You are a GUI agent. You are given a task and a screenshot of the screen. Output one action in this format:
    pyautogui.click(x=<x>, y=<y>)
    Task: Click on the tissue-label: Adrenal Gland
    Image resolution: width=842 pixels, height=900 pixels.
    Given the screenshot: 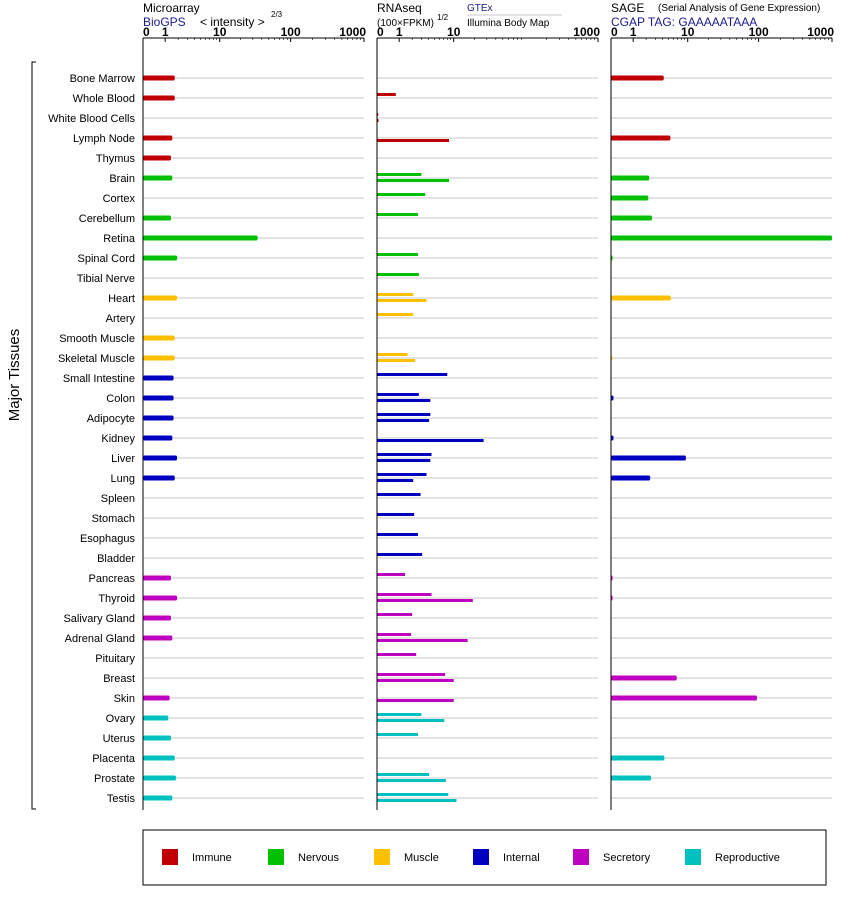 What is the action you would take?
    pyautogui.click(x=100, y=639)
    